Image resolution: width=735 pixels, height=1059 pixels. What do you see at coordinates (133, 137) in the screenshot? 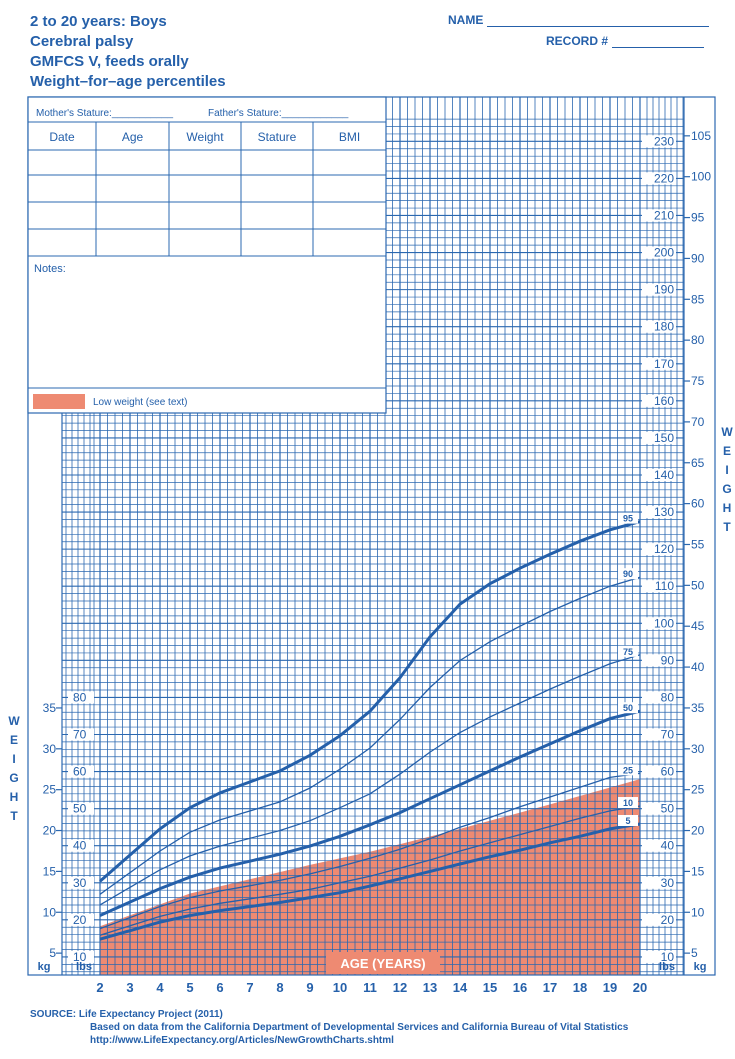
I see `table-header-age: Age` at bounding box center [133, 137].